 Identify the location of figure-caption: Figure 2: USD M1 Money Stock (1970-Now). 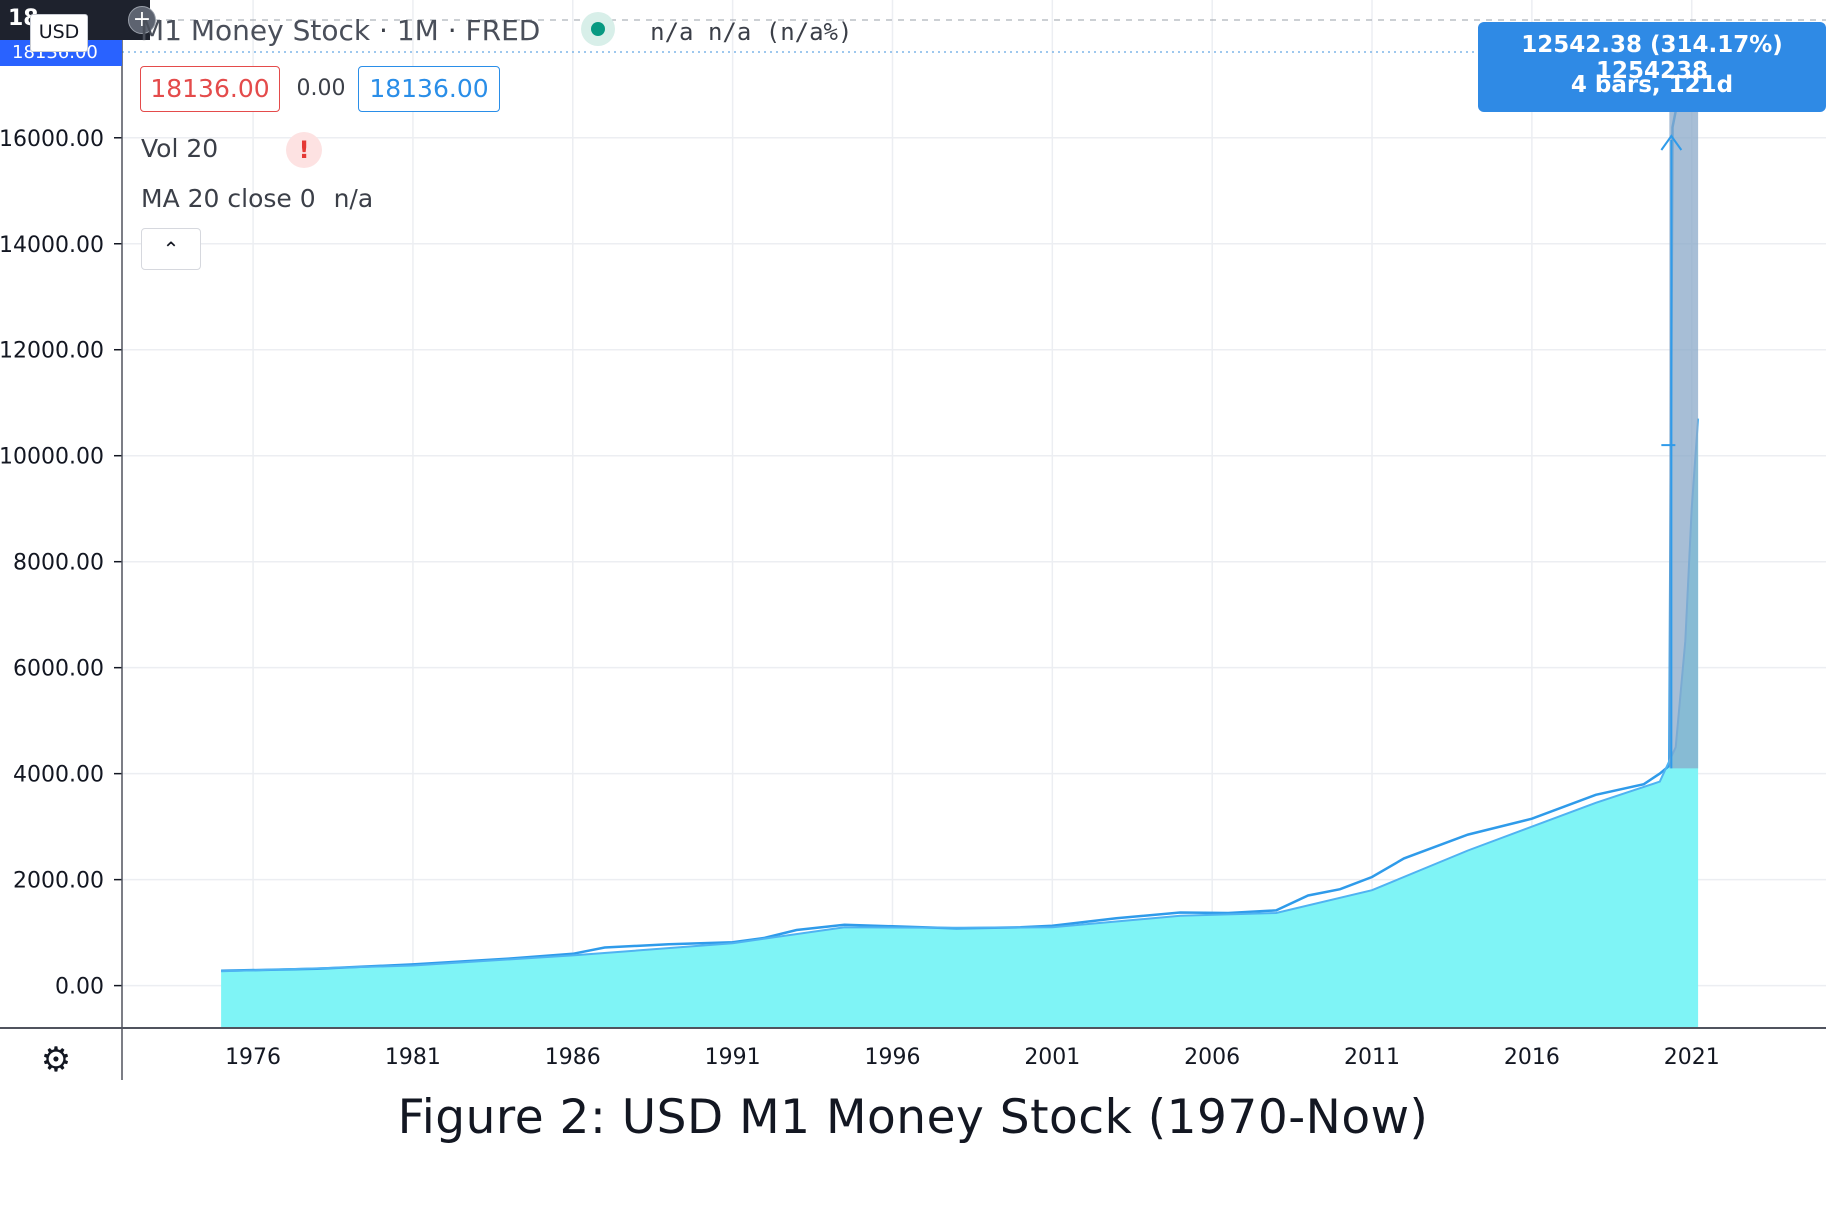
(913, 1117).